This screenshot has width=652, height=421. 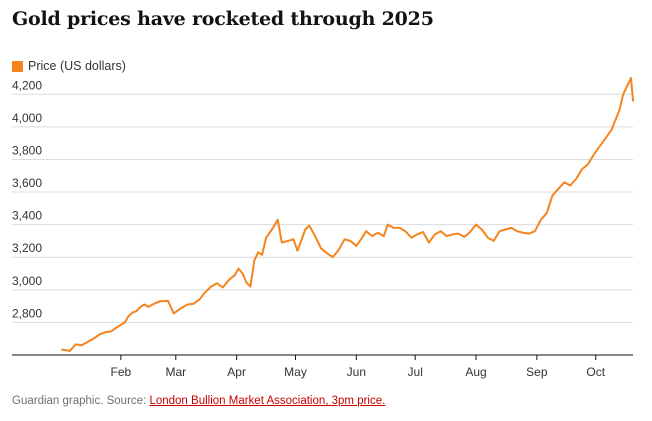 I want to click on y-tick-label: 3,800, so click(x=27, y=150).